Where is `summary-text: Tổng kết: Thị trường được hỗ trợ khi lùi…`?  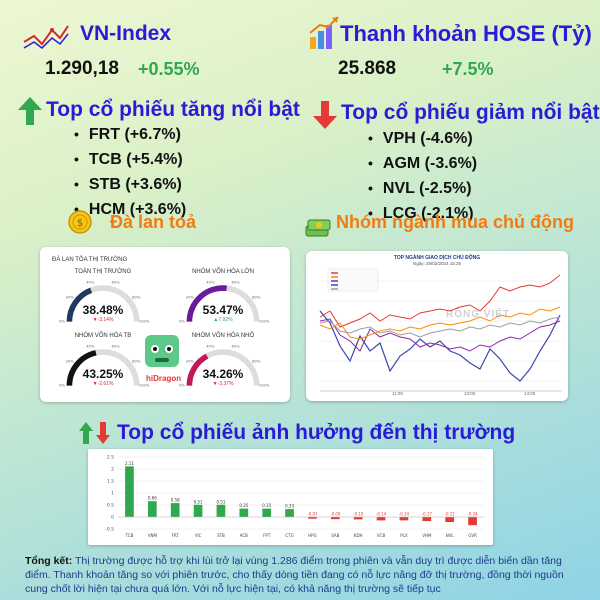
summary-text: Tổng kết: Thị trường được hỗ trợ khi lùi… is located at coordinates (305, 575).